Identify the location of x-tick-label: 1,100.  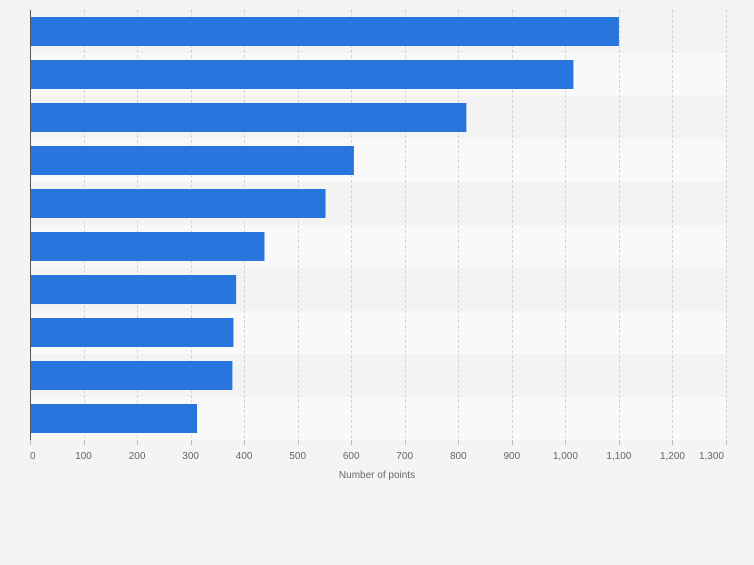
(618, 456).